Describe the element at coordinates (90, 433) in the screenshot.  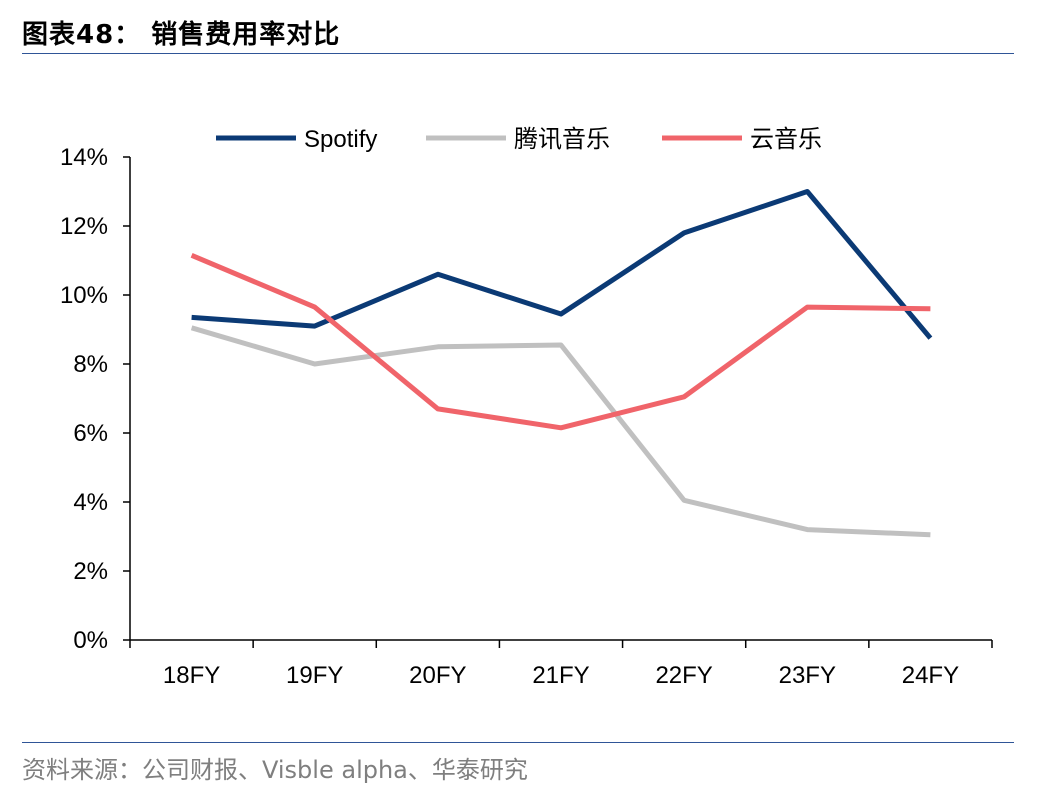
I see `y-tick-label: 6%` at that location.